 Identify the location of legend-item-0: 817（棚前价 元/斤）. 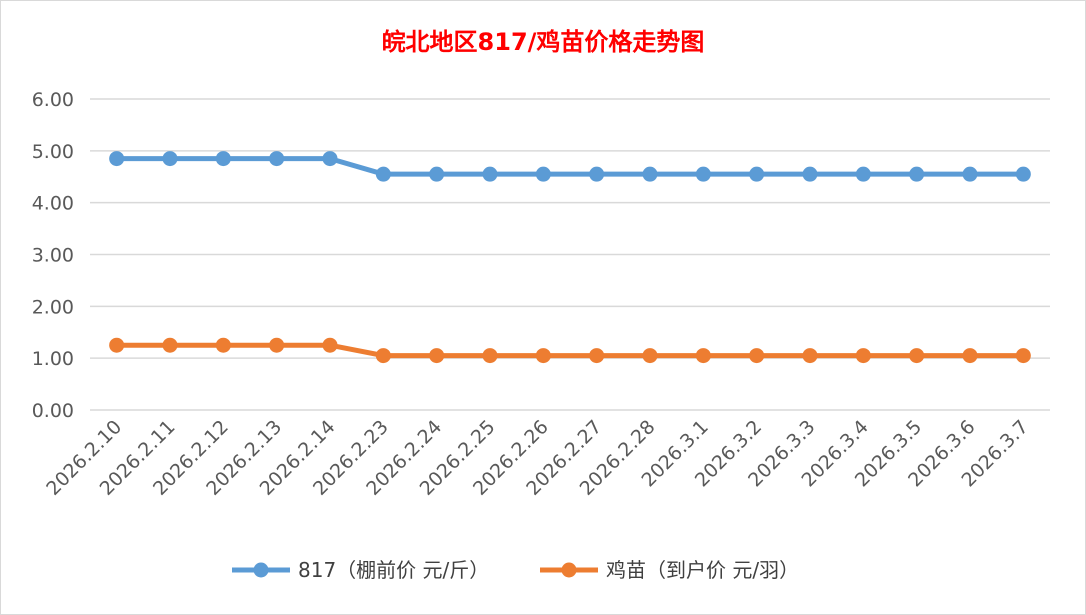
(360, 570).